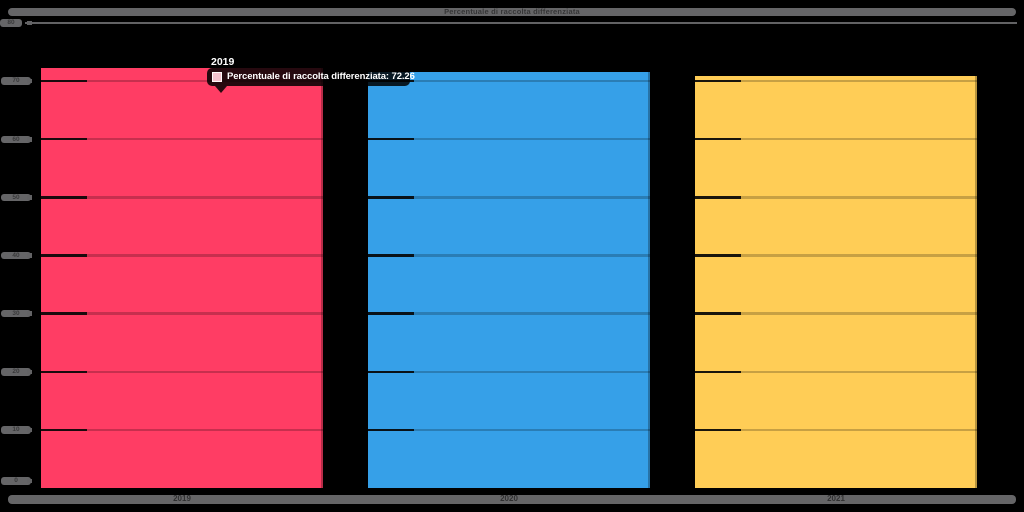 The width and height of the screenshot is (1024, 512). I want to click on y-tick-value: 60, so click(16, 139).